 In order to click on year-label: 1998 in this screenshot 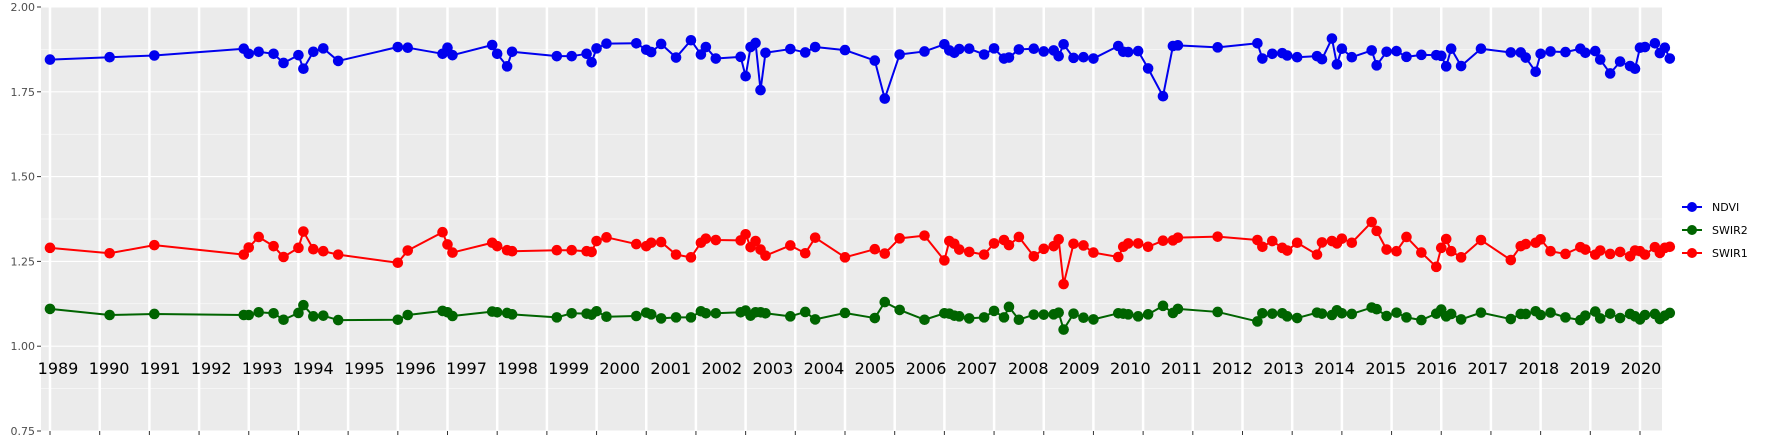, I will do `click(517, 368)`.